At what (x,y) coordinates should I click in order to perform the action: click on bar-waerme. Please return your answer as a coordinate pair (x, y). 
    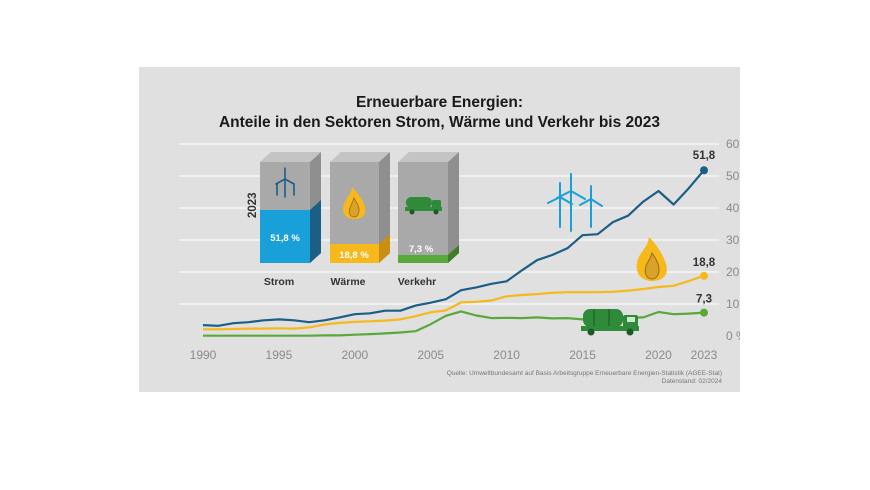
    Looking at the image, I should click on (354, 253).